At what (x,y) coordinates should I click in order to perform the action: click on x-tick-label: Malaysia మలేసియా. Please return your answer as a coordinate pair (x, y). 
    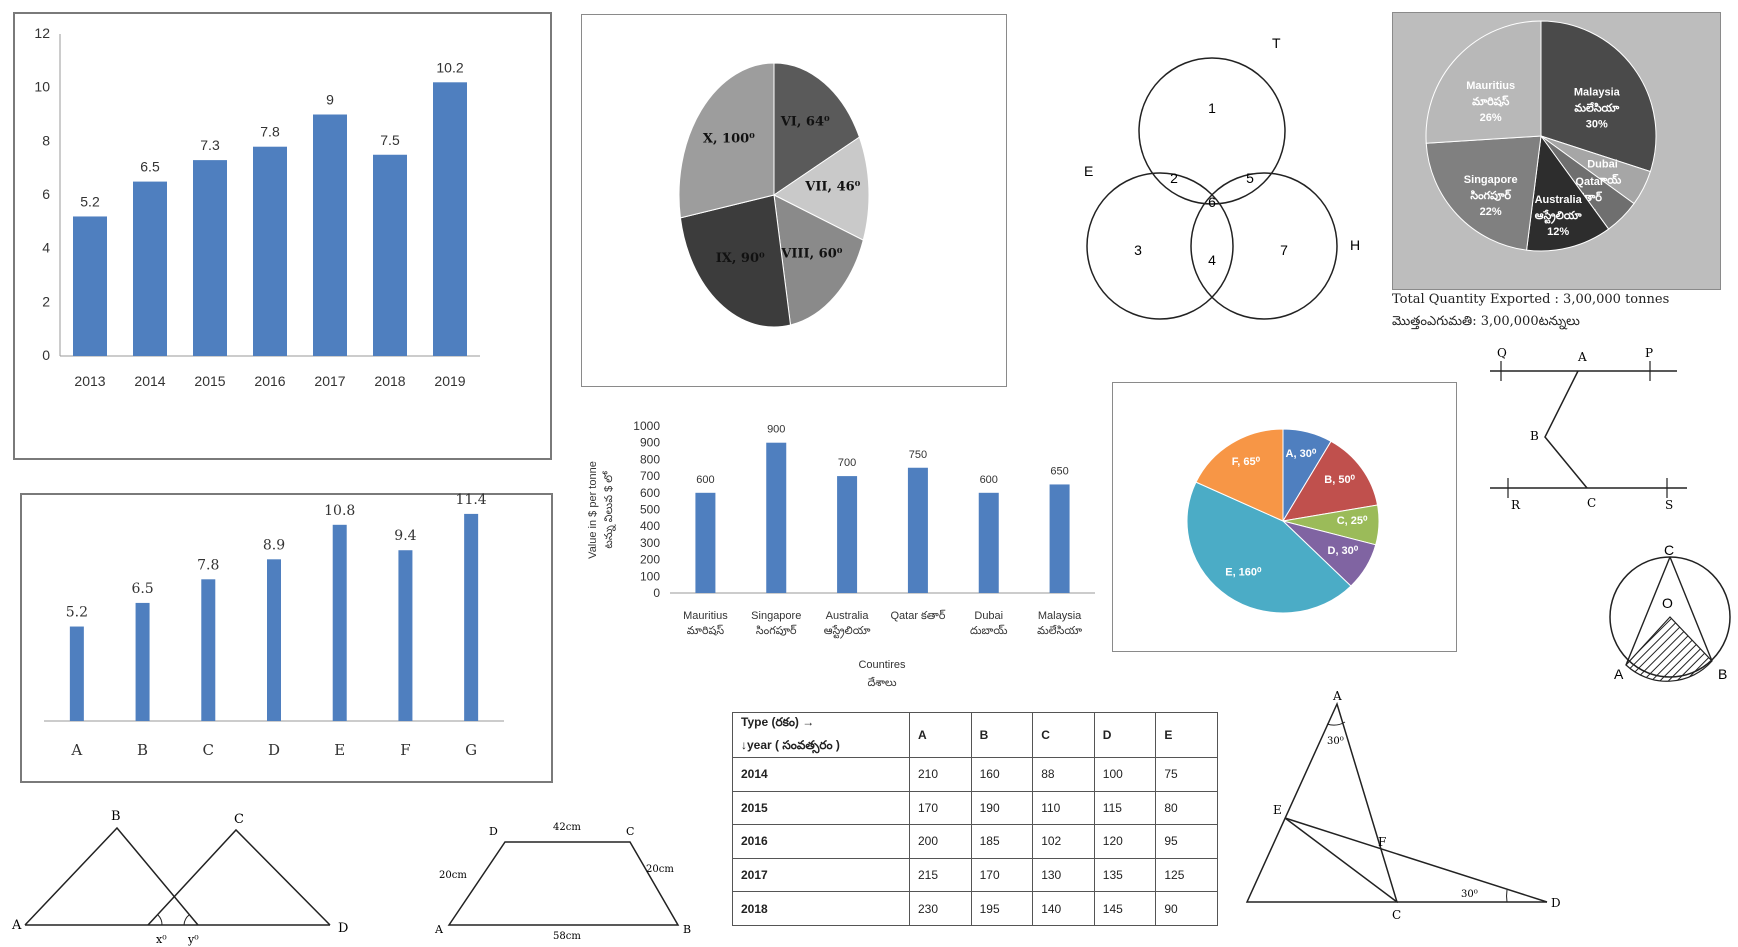
    Looking at the image, I should click on (1059, 623).